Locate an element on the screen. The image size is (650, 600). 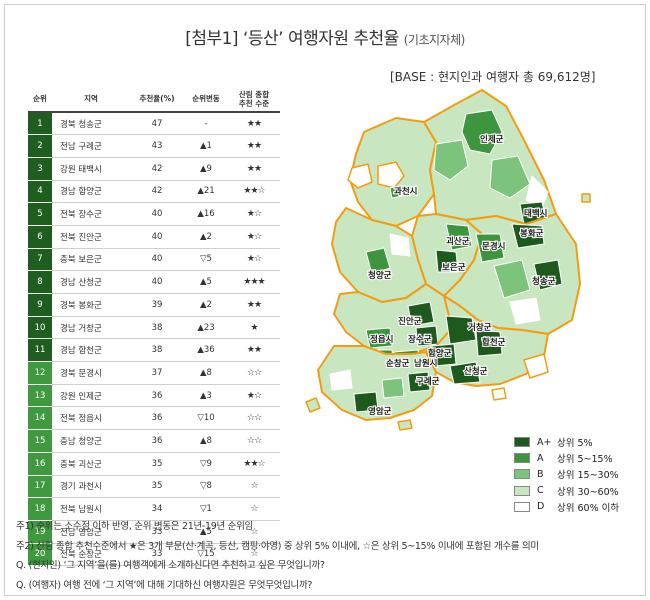
table-row: 12 경북 문경시 37 ▲8 ☆☆ is located at coordinates (154, 373).